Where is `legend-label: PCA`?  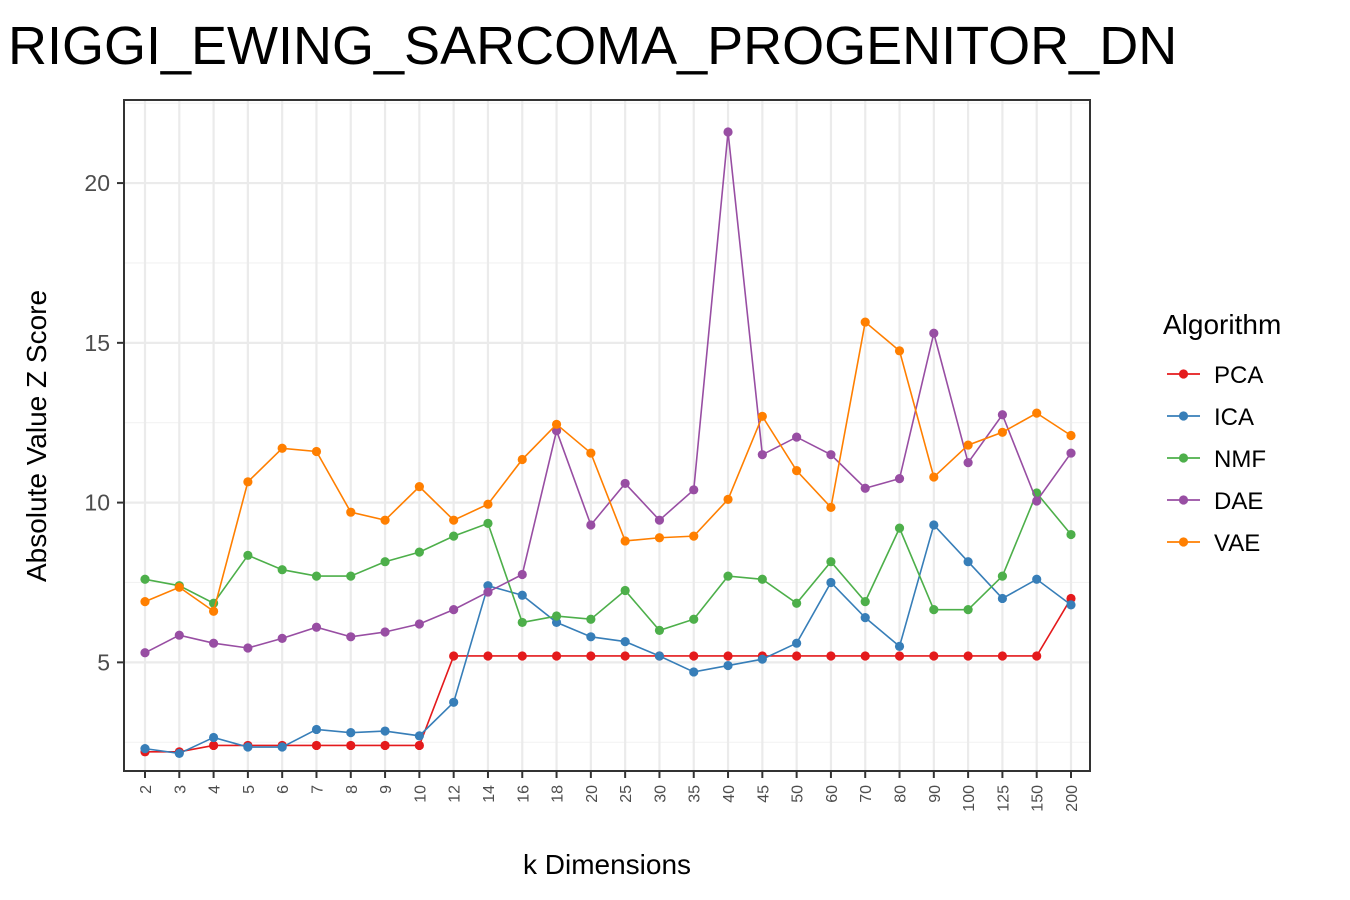 legend-label: PCA is located at coordinates (1238, 375).